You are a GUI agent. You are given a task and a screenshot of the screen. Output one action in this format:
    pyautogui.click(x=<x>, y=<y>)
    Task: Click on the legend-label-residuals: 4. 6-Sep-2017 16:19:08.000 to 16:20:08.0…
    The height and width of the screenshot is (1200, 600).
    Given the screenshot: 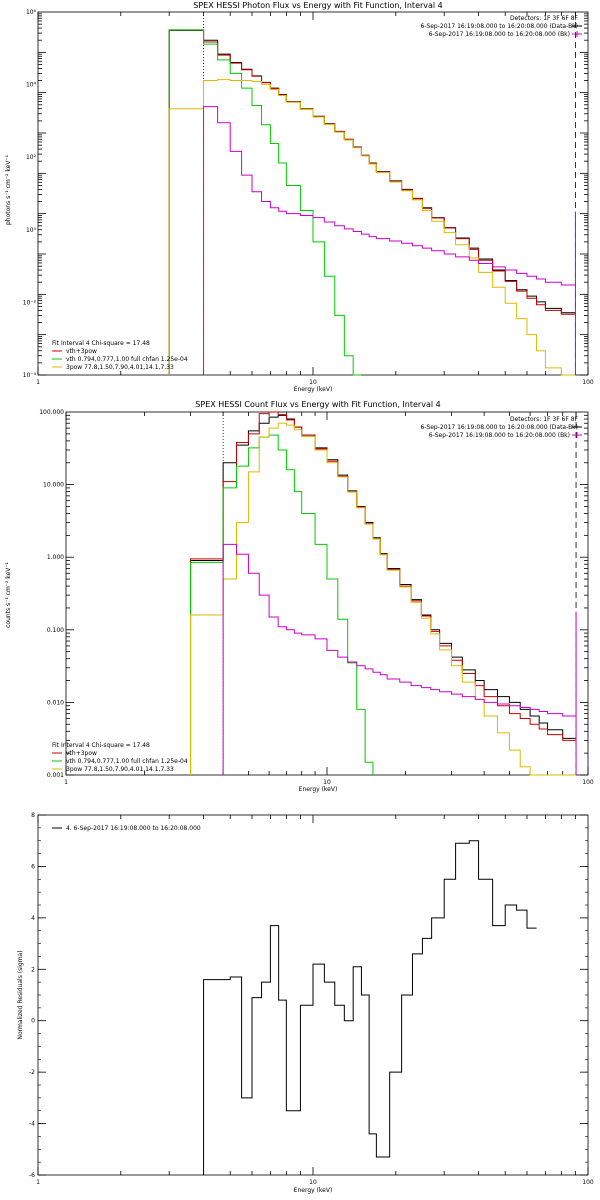 What is the action you would take?
    pyautogui.click(x=133, y=828)
    